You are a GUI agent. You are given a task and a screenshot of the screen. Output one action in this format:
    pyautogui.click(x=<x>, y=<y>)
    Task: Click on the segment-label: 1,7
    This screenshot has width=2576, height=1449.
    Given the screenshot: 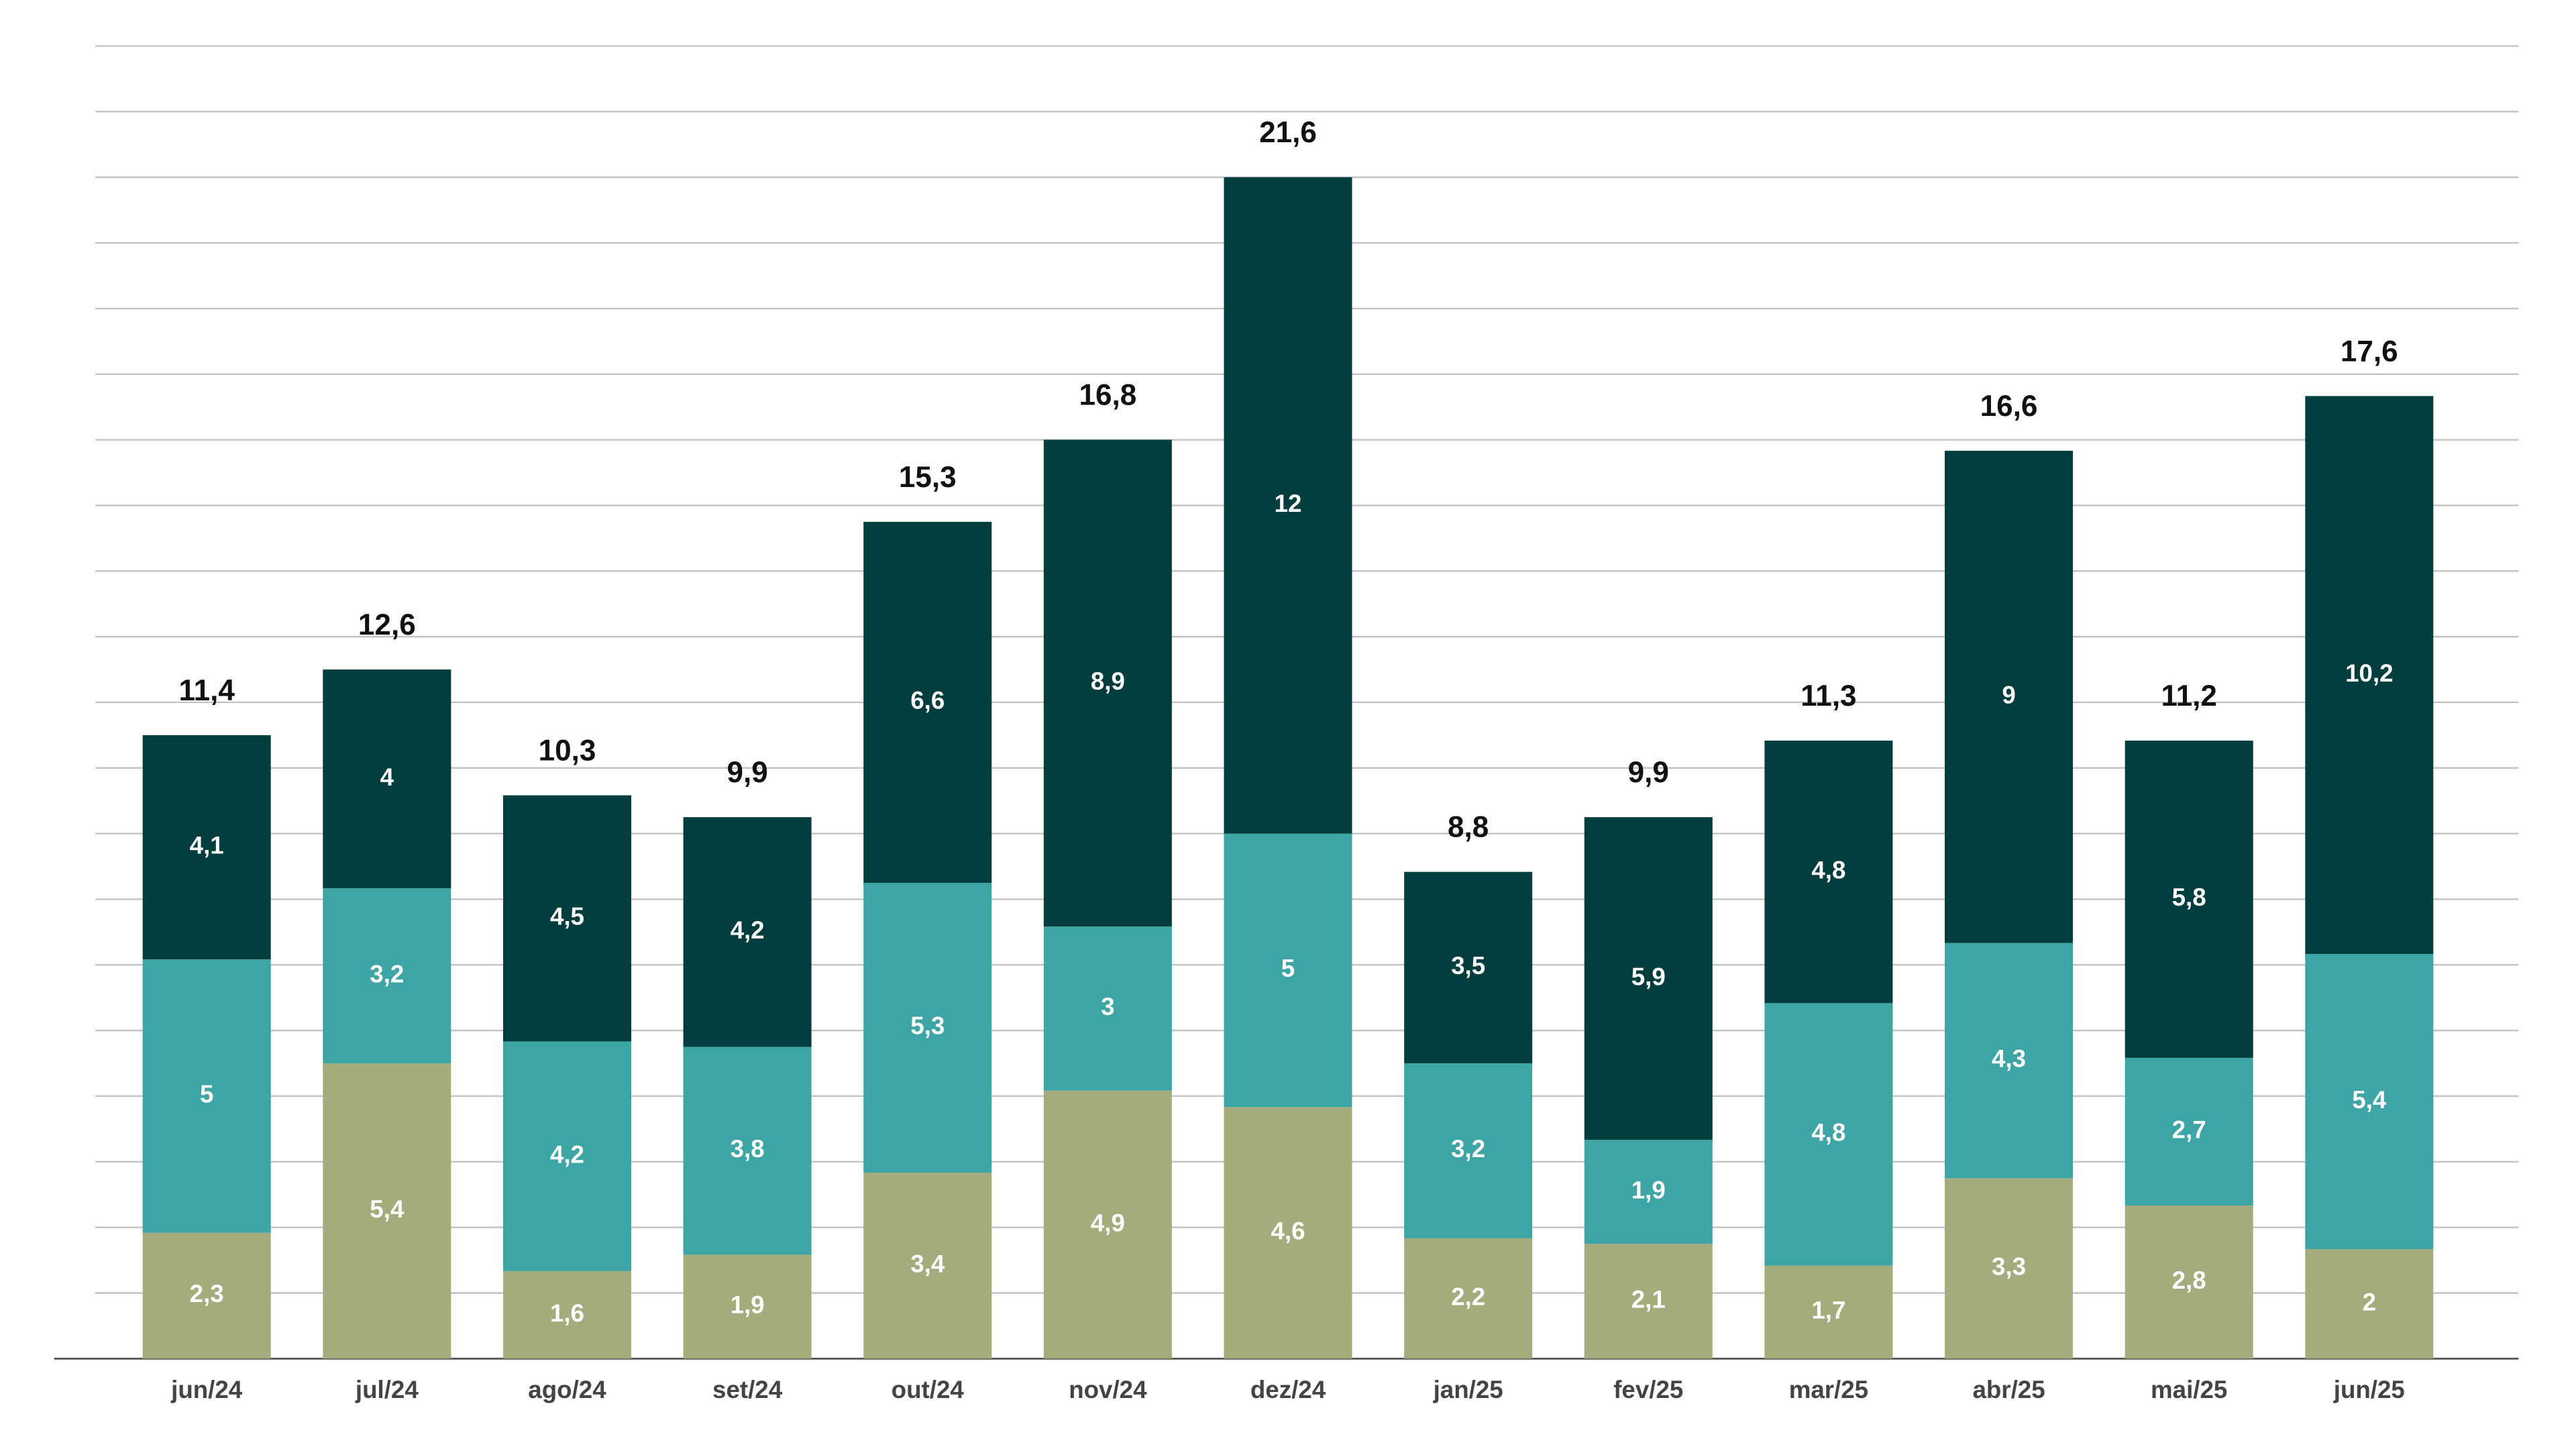 What is the action you would take?
    pyautogui.click(x=1828, y=1310)
    